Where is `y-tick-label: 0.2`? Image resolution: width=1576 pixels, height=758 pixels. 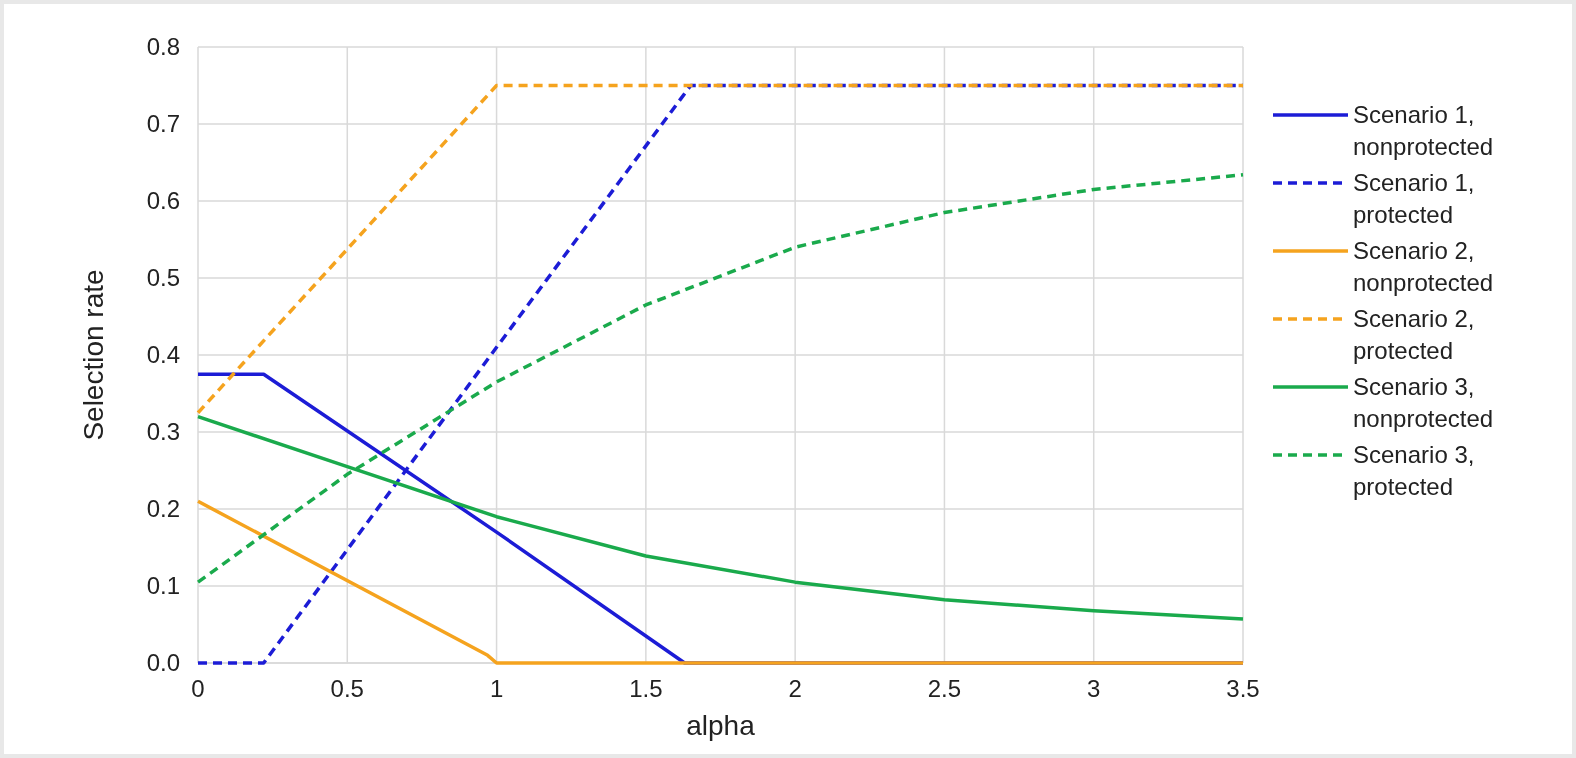
y-tick-label: 0.2 is located at coordinates (163, 509).